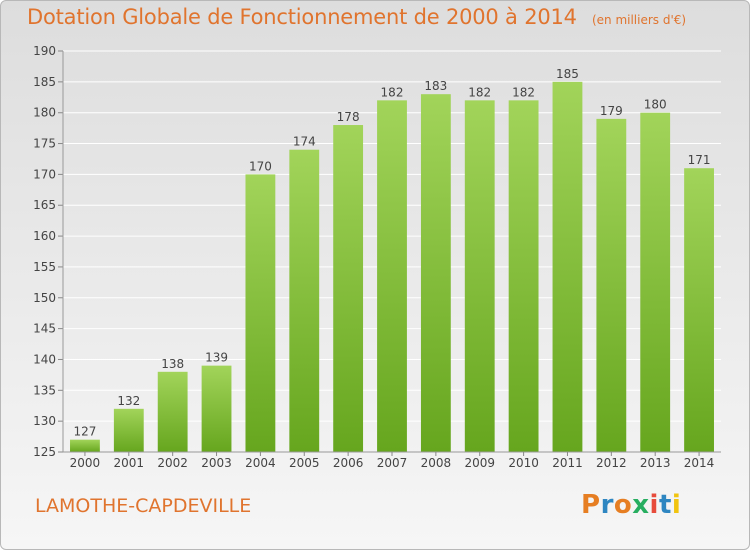 The width and height of the screenshot is (750, 550). I want to click on bar-2006, so click(348, 289).